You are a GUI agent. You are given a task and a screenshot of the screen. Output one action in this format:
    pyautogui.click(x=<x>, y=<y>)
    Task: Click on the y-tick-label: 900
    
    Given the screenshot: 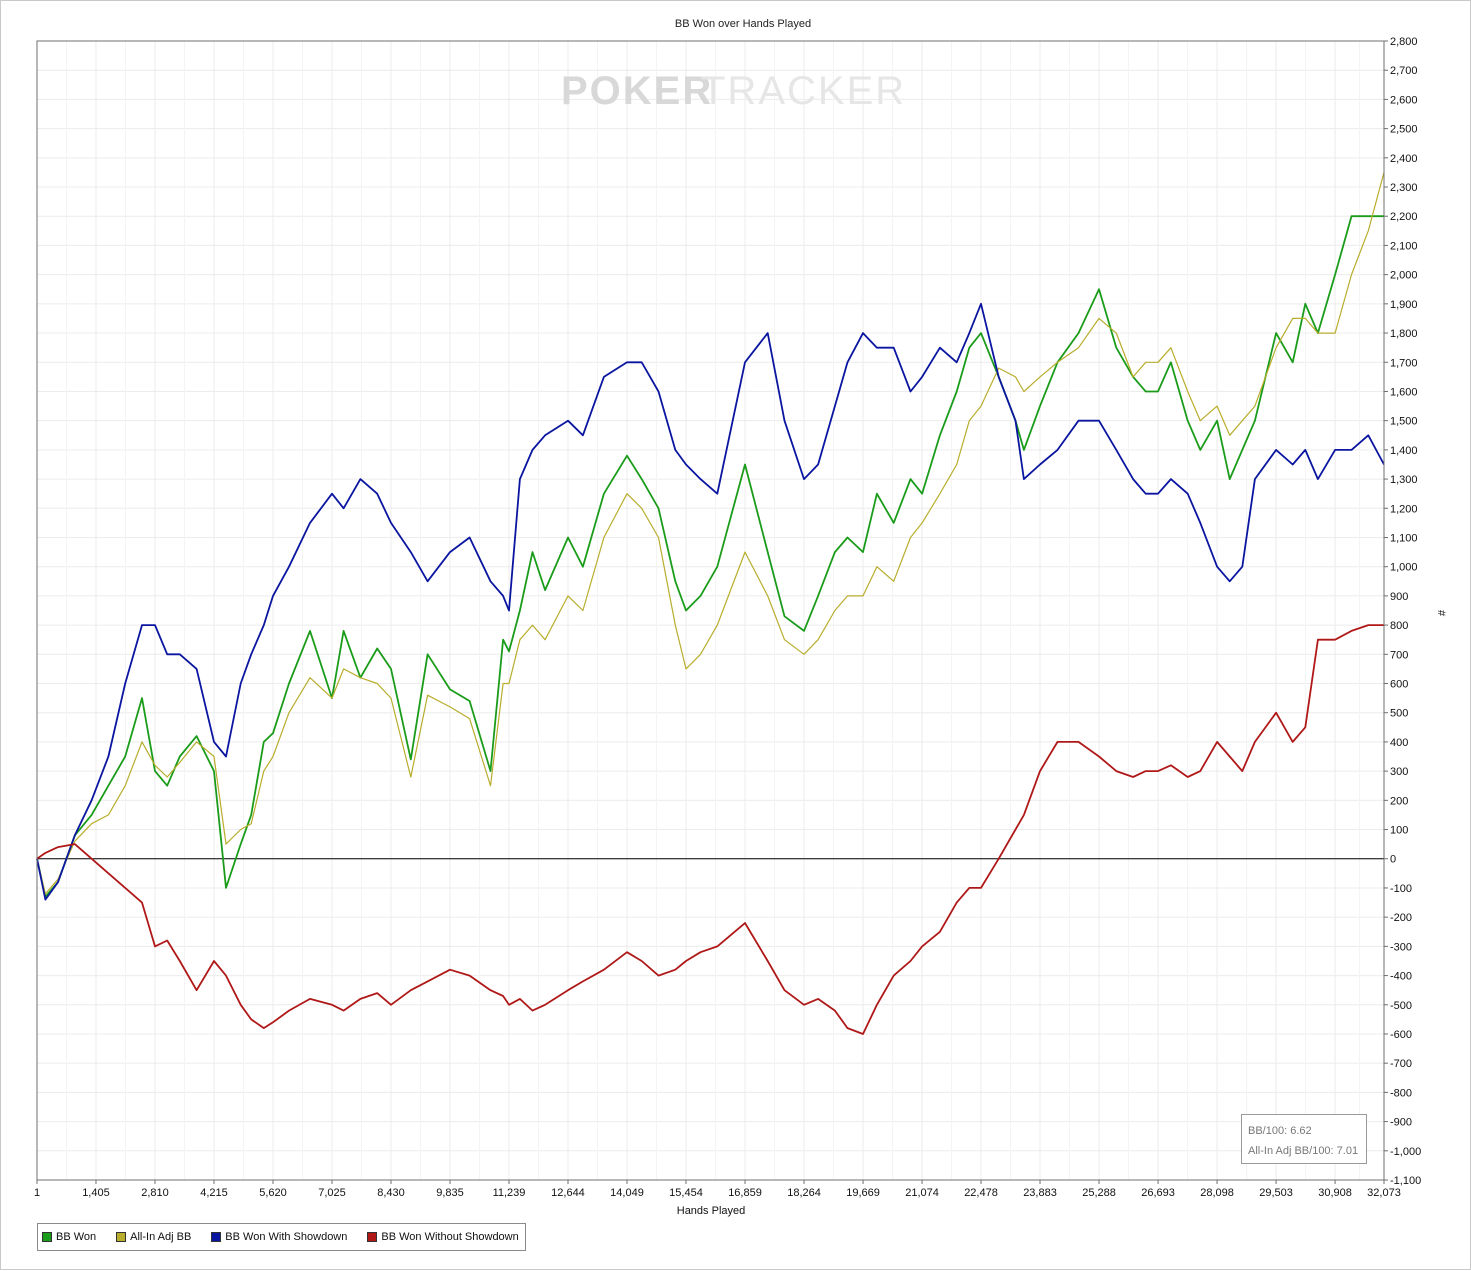 What is the action you would take?
    pyautogui.click(x=1399, y=597)
    